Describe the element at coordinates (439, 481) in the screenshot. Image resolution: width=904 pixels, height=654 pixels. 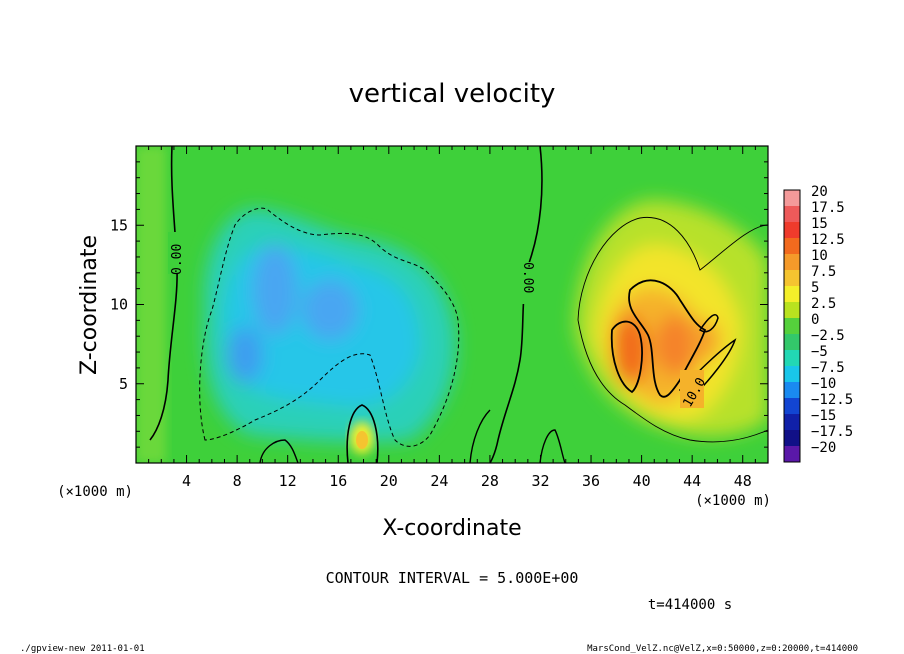
I see `x-tick-label: 24` at that location.